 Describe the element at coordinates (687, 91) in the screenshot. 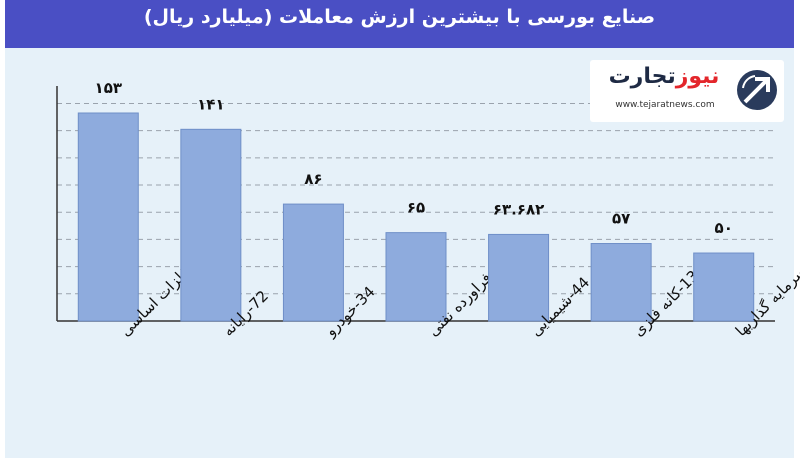

I see `brand-logo: نیوزتجارت www.tejaratnews.com` at that location.